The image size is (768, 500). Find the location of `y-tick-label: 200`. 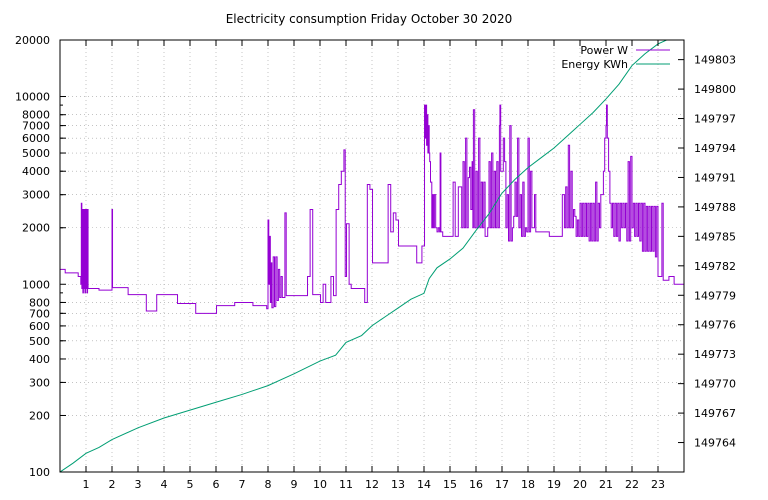

y-tick-label: 200 is located at coordinates (39, 415).